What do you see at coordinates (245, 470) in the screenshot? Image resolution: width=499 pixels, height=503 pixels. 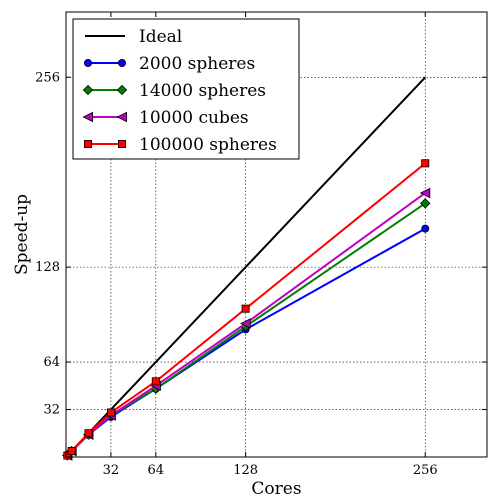 I see `x-tick-label: 128` at bounding box center [245, 470].